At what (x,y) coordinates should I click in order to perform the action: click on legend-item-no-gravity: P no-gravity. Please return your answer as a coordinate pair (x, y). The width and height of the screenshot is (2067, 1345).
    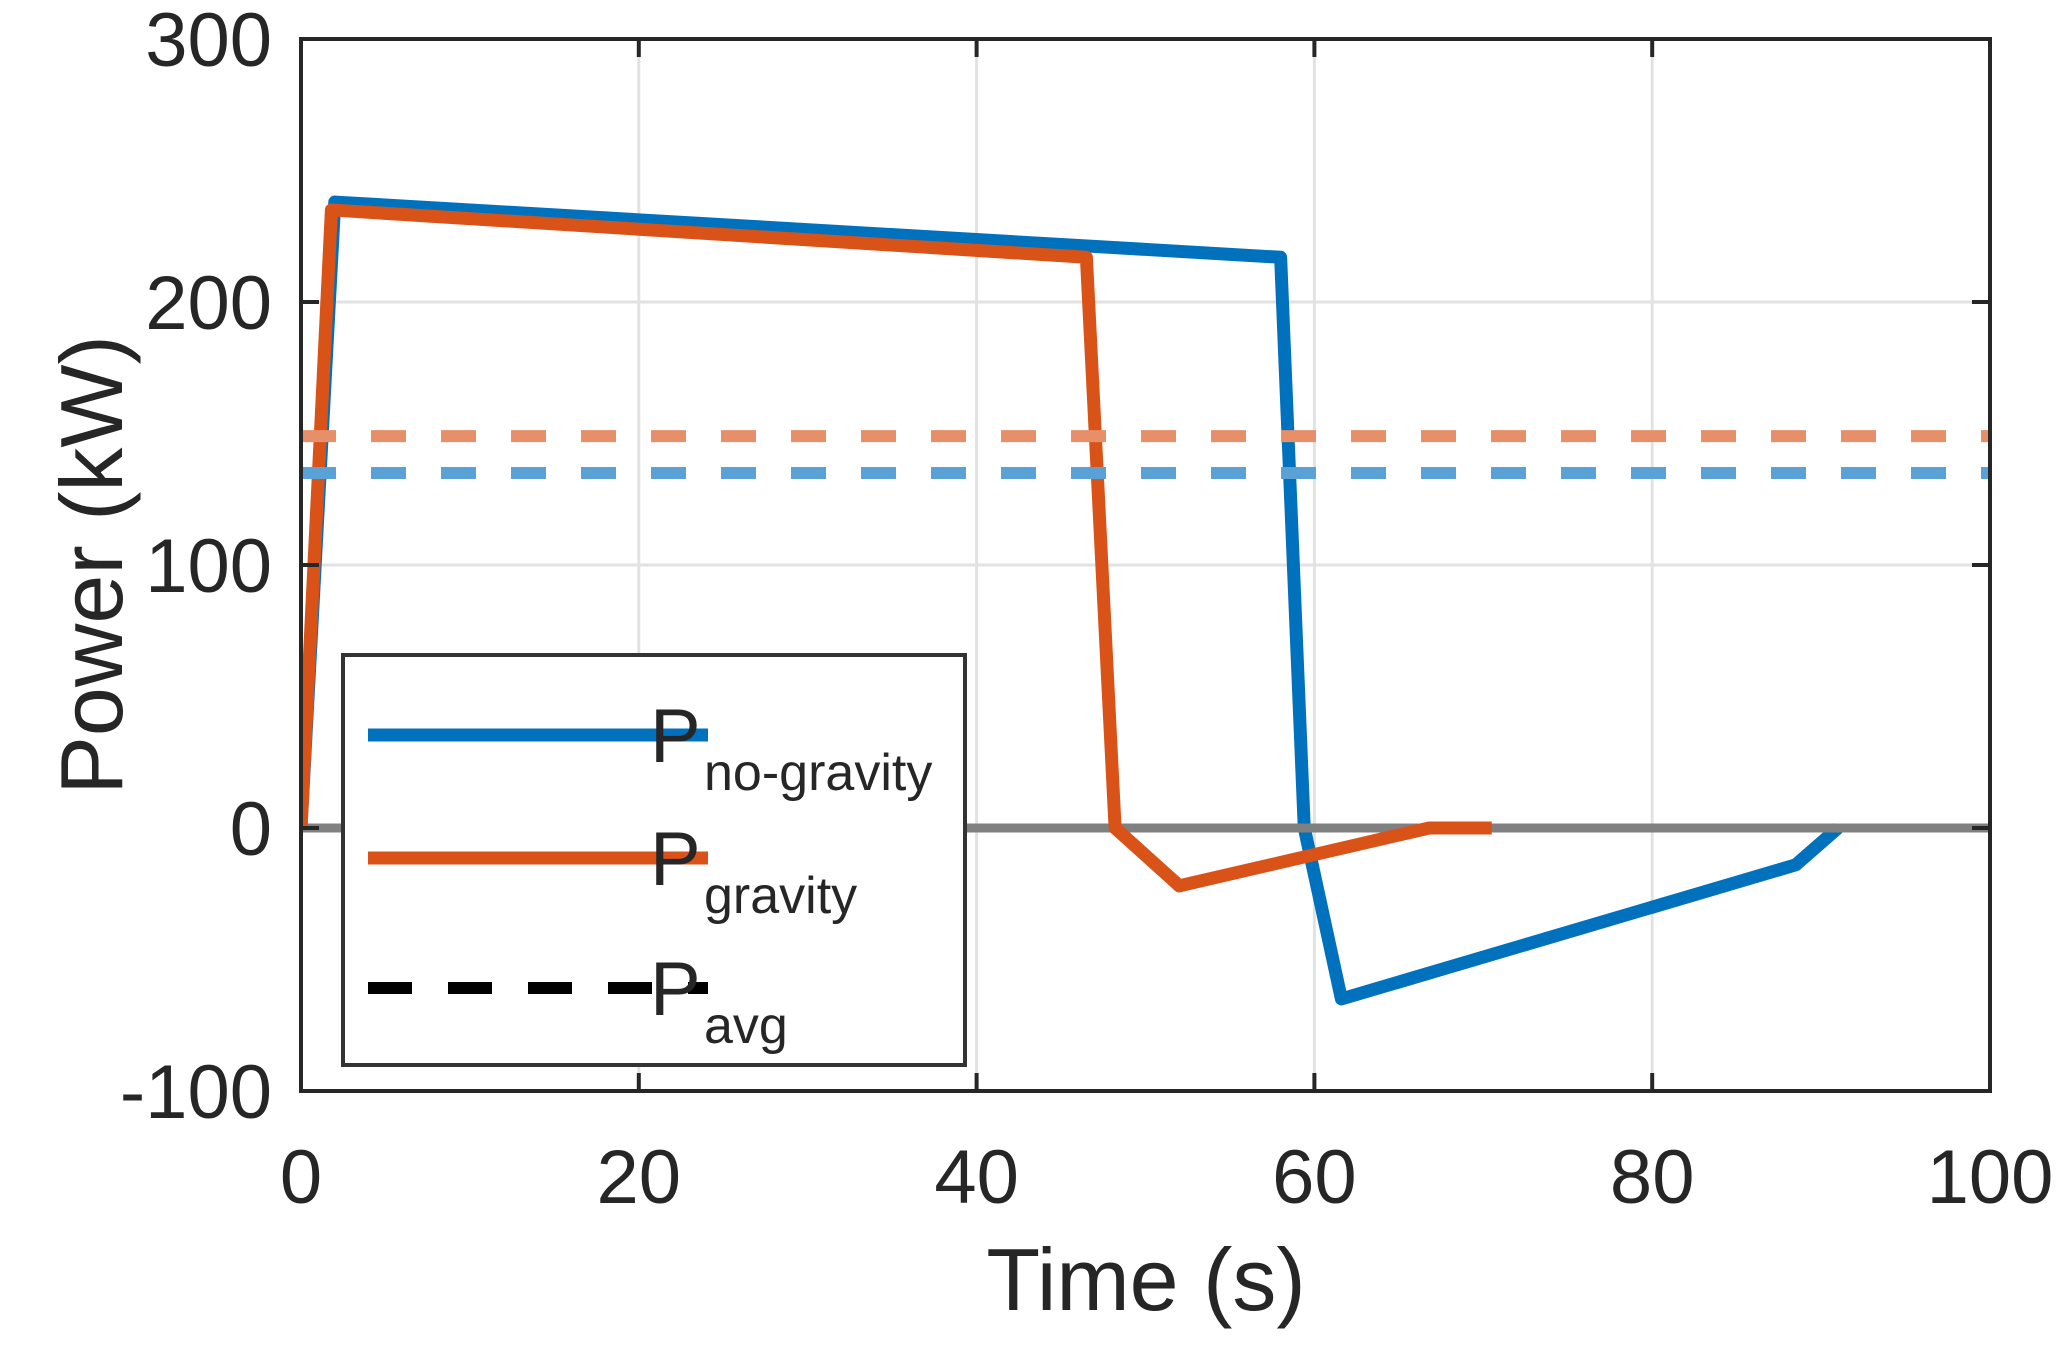
    Looking at the image, I should click on (650, 748).